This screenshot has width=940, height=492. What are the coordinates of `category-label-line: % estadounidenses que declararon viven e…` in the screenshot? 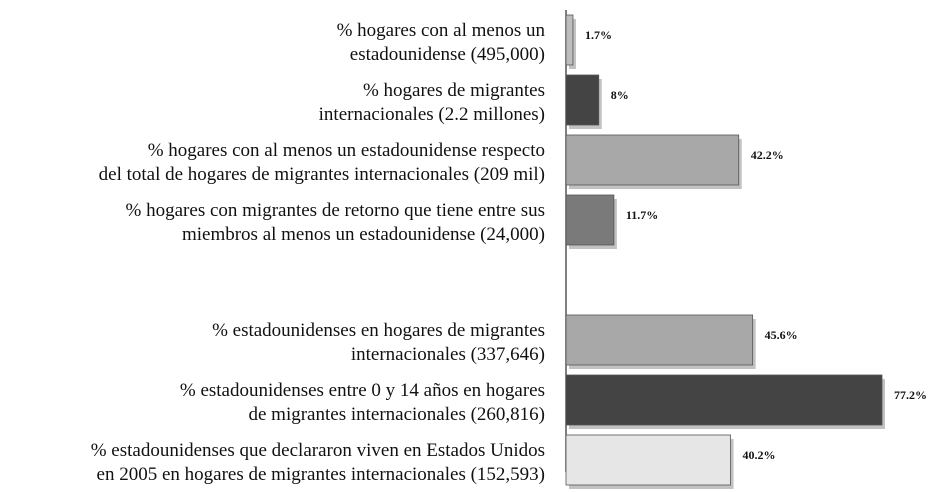 It's located at (318, 450).